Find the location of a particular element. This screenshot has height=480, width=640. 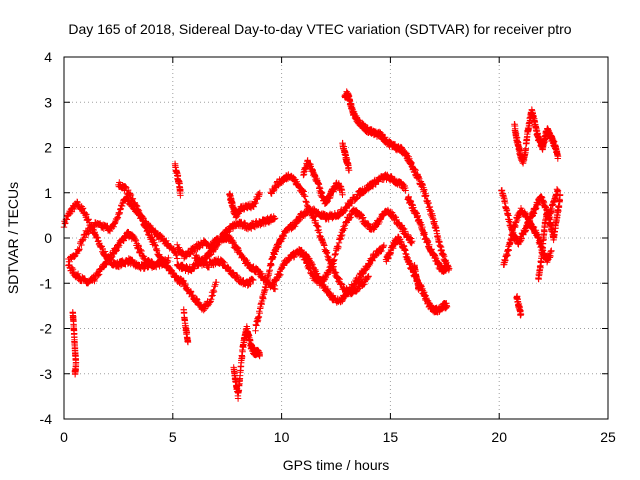

y-tick-label: -1 is located at coordinates (46, 283).